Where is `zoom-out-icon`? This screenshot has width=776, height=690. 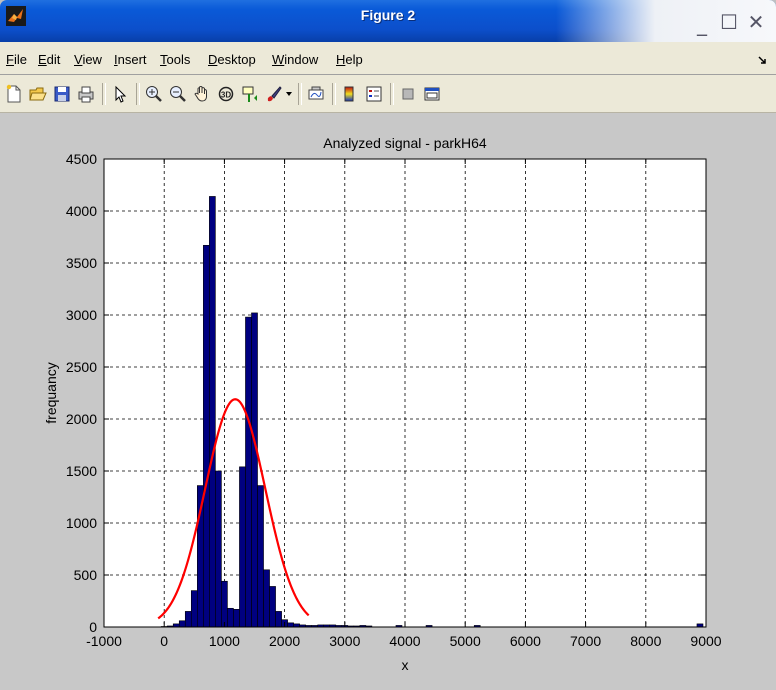
zoom-out-icon is located at coordinates (178, 94).